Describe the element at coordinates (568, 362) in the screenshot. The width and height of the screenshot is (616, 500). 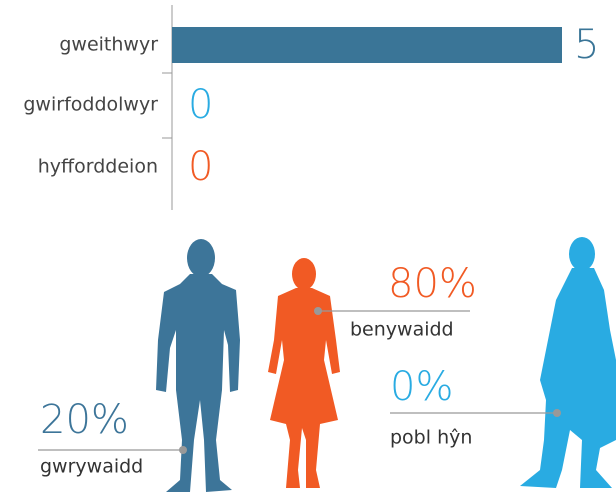
I see `elder-silhouette` at that location.